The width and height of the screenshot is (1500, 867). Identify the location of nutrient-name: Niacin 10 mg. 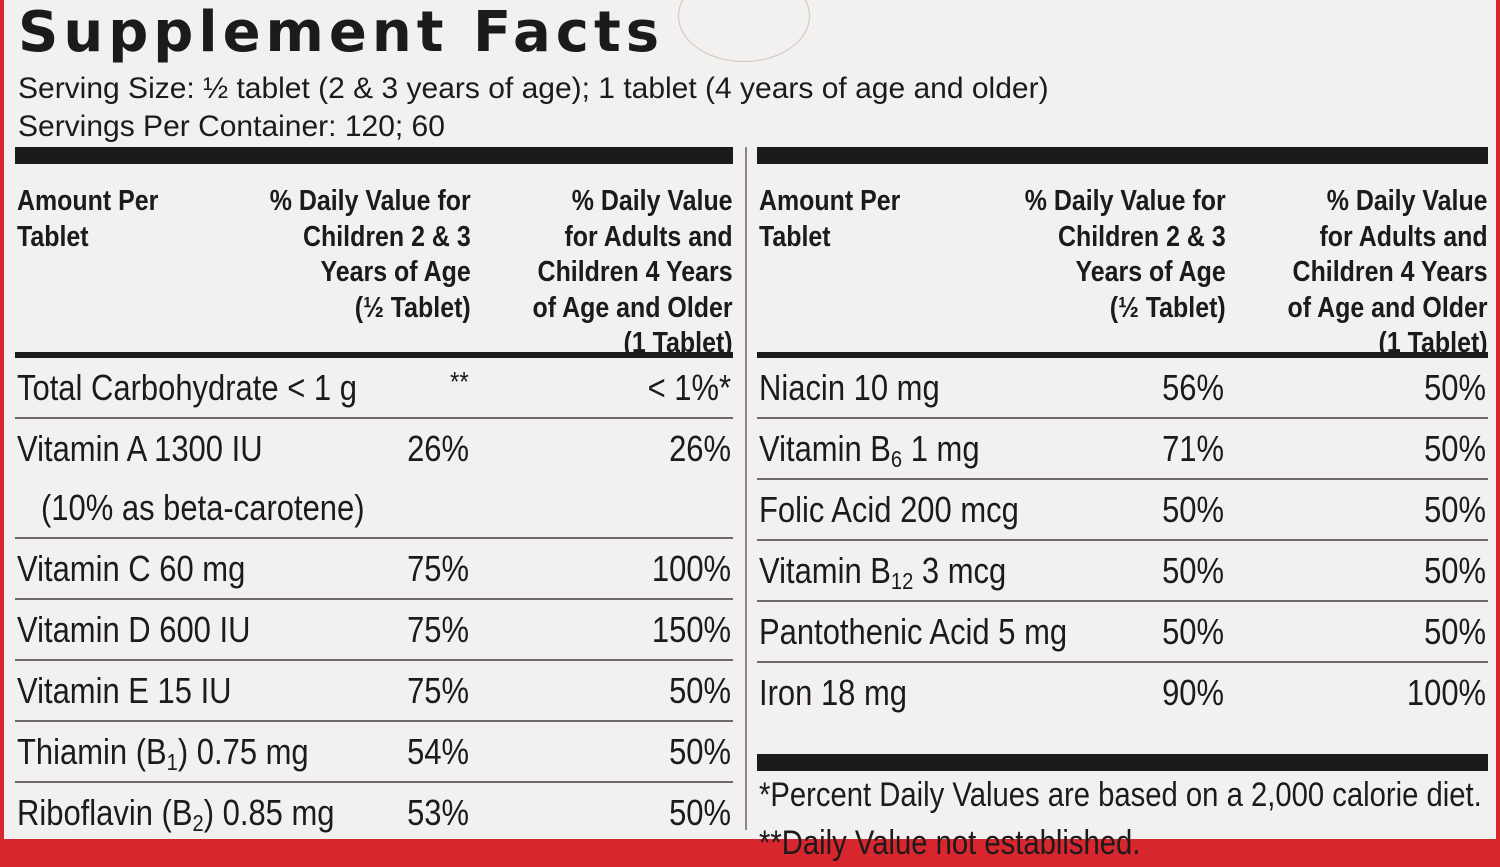
(849, 387).